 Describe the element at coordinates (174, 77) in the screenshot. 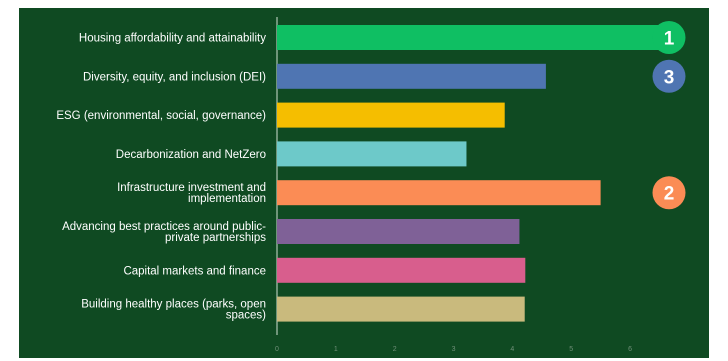

I see `category-label-2: Diversity, equity, and inclusion (DEI)` at that location.